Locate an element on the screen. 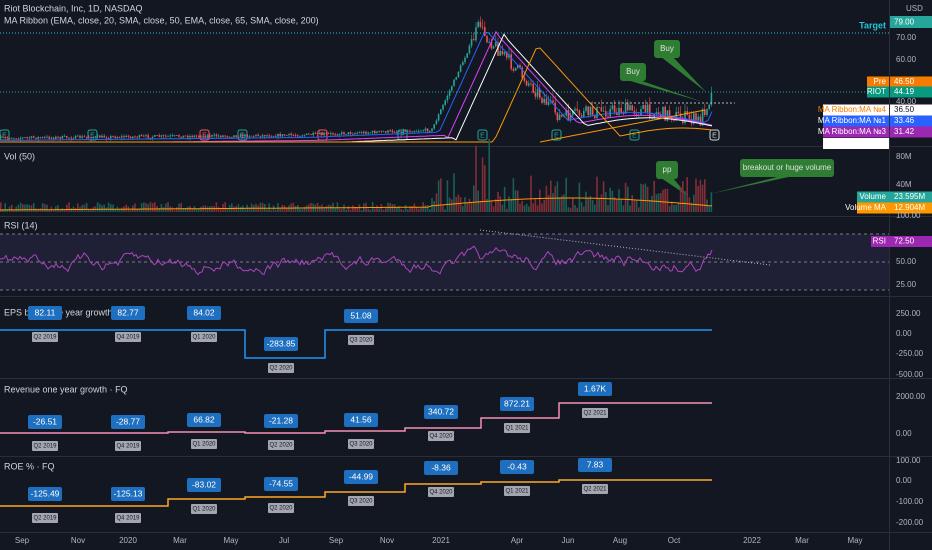 The image size is (932, 550). eps-tick: 250.00 is located at coordinates (908, 313).